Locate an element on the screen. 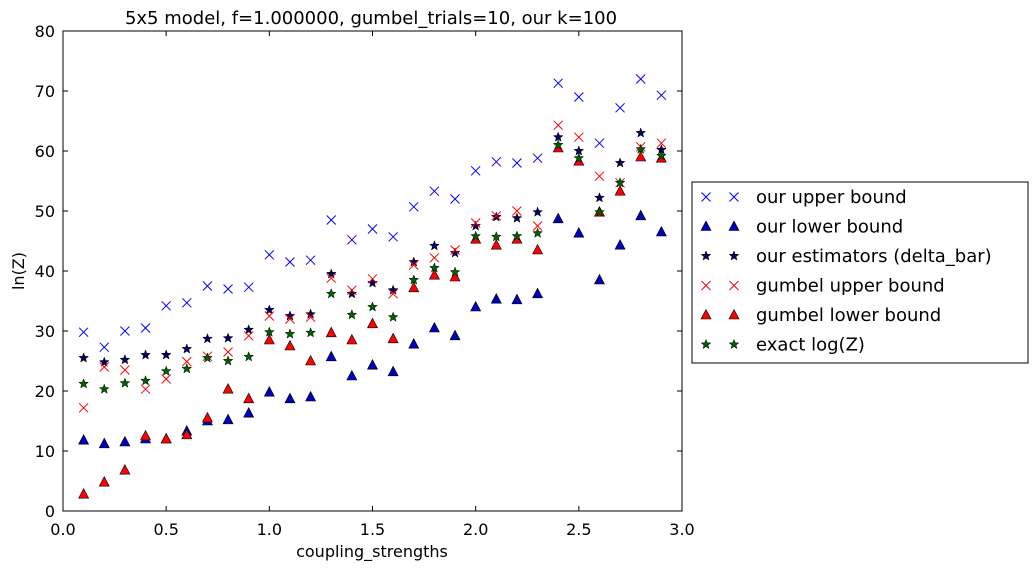  legend-entry: our estimators (delta_bar) is located at coordinates (846, 256).